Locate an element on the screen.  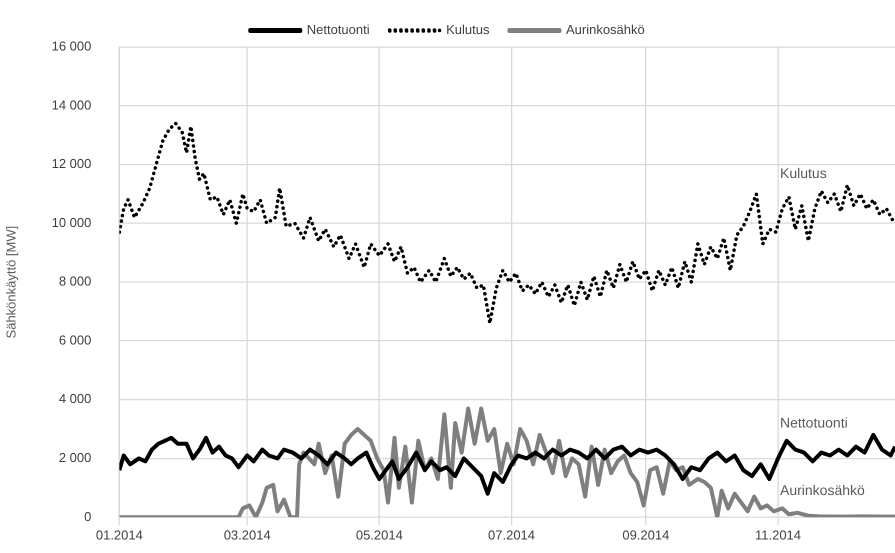
y-tick-label: 8 000 is located at coordinates (75, 281).